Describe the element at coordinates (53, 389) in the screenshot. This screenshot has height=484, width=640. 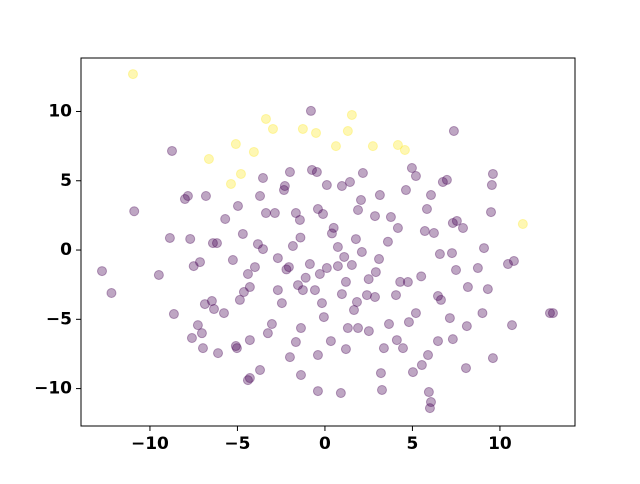
I see `y-tick-label: −10` at that location.